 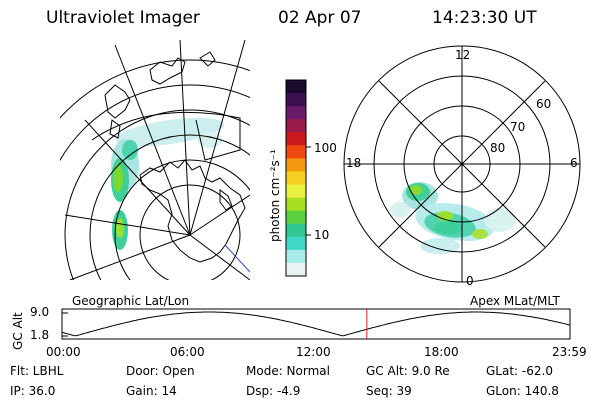 I want to click on colorbar, so click(x=298, y=178).